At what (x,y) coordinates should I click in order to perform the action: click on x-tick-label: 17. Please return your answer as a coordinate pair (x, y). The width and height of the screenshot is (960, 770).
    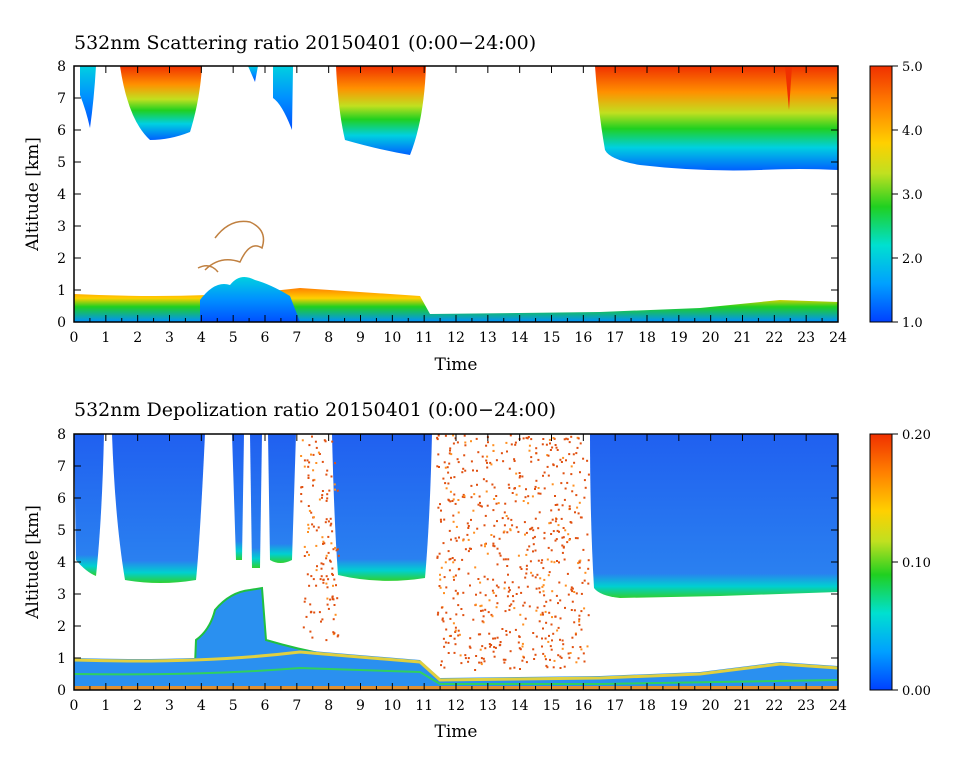
    Looking at the image, I should click on (615, 338).